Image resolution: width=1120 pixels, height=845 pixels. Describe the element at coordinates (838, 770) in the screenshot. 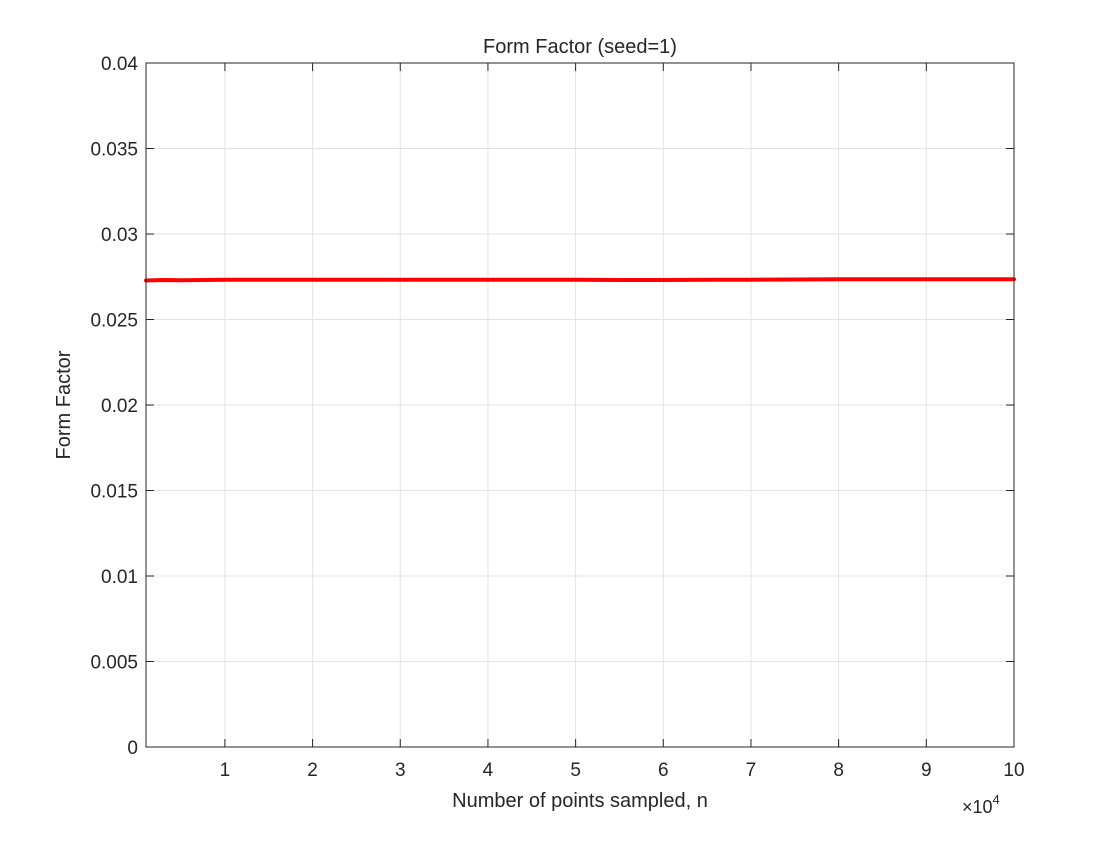

I see `x-tick-label: 8` at that location.